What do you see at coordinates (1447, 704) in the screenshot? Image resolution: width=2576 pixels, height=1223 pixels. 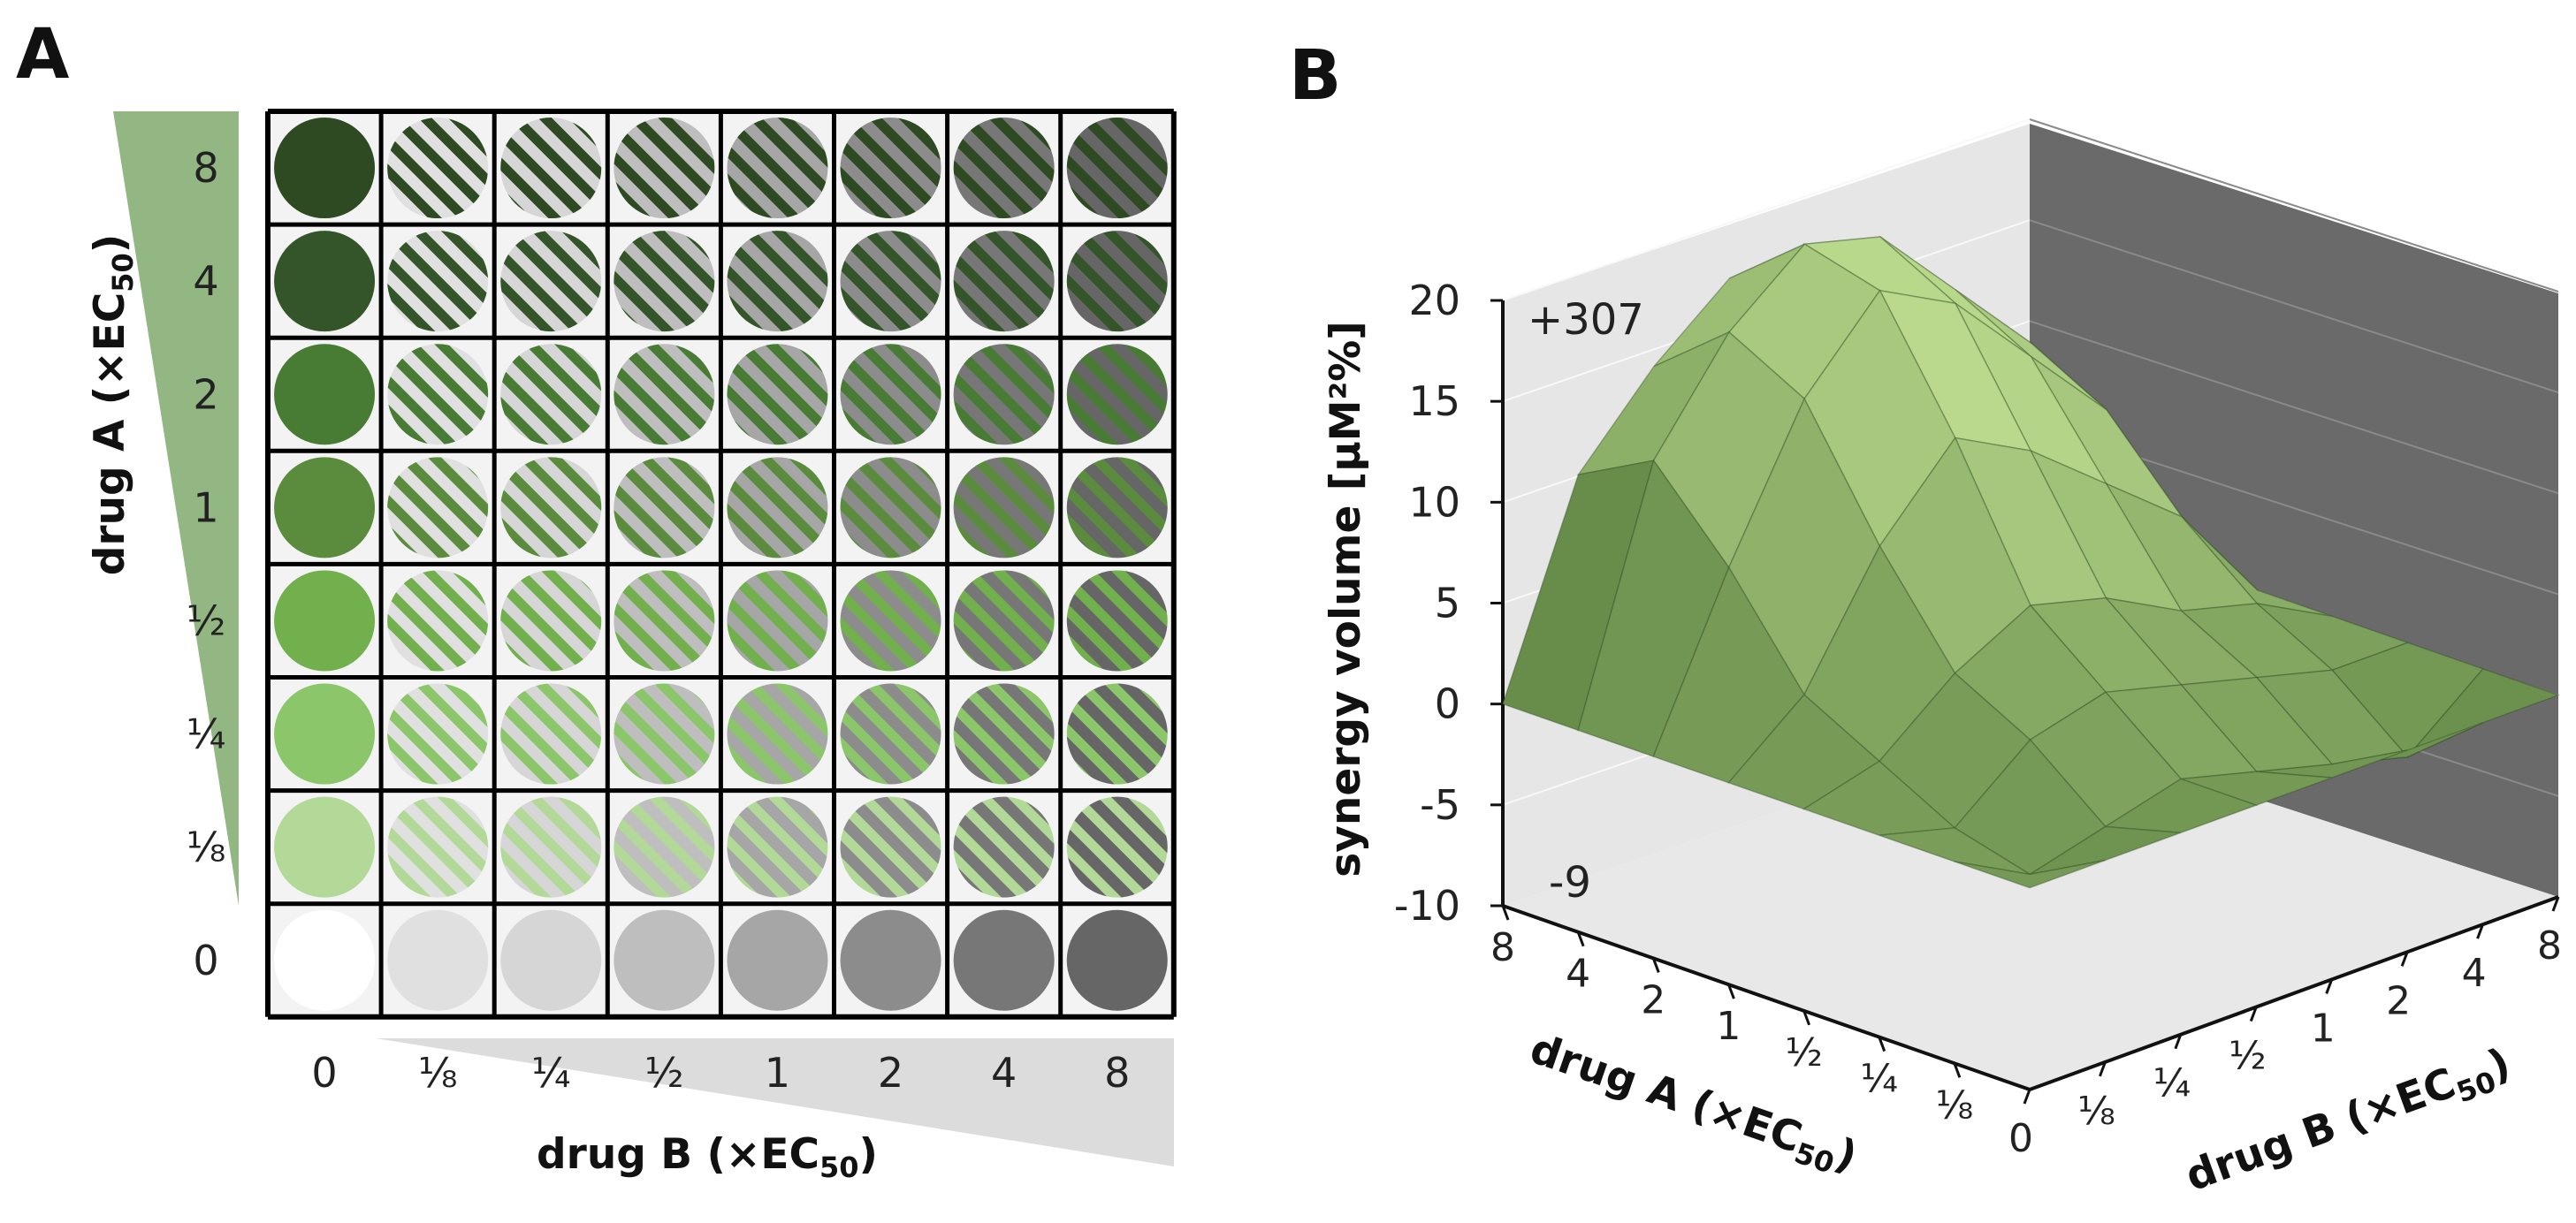 I see `z-tick-label: 0` at bounding box center [1447, 704].